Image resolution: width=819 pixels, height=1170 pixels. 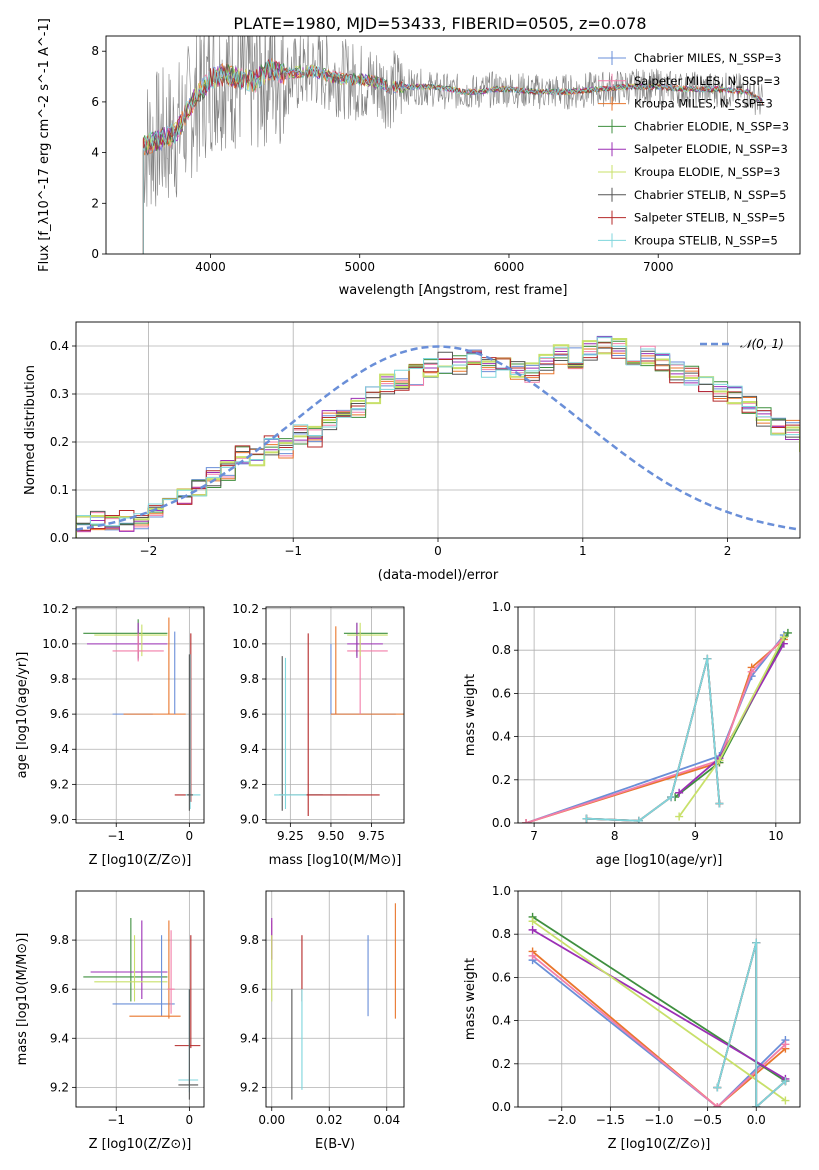 What do you see at coordinates (95, 254) in the screenshot?
I see `y-tick-label: 0` at bounding box center [95, 254].